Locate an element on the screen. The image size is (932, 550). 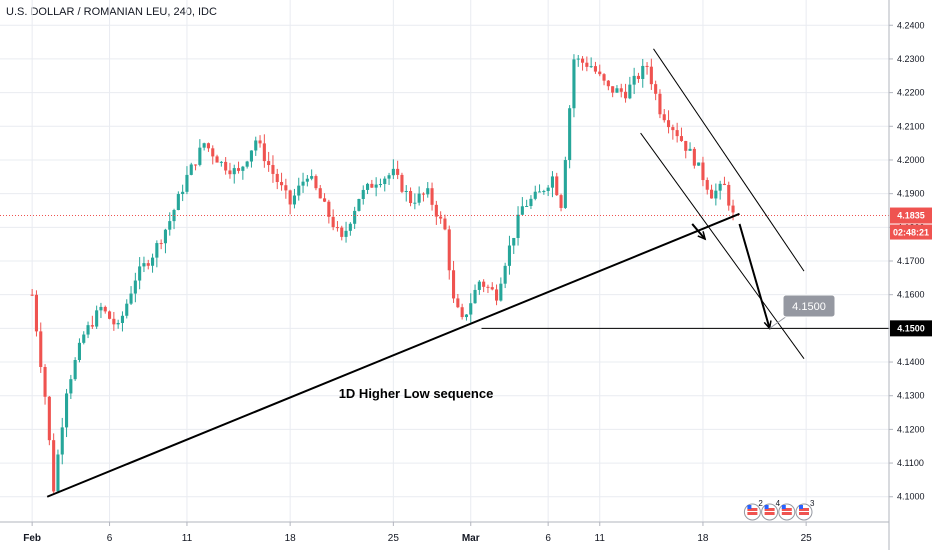
event-flag-icon: 4 is located at coordinates (771, 510).